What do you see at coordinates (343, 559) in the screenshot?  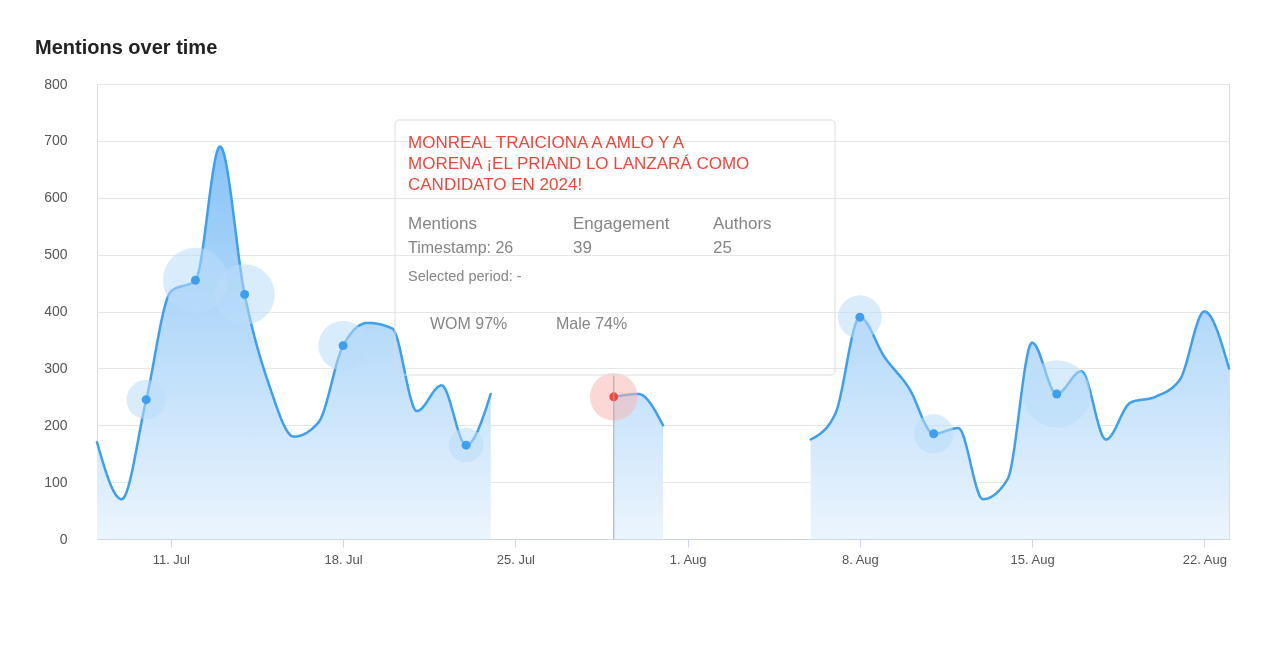 I see `x-tick-label: 18. Jul` at bounding box center [343, 559].